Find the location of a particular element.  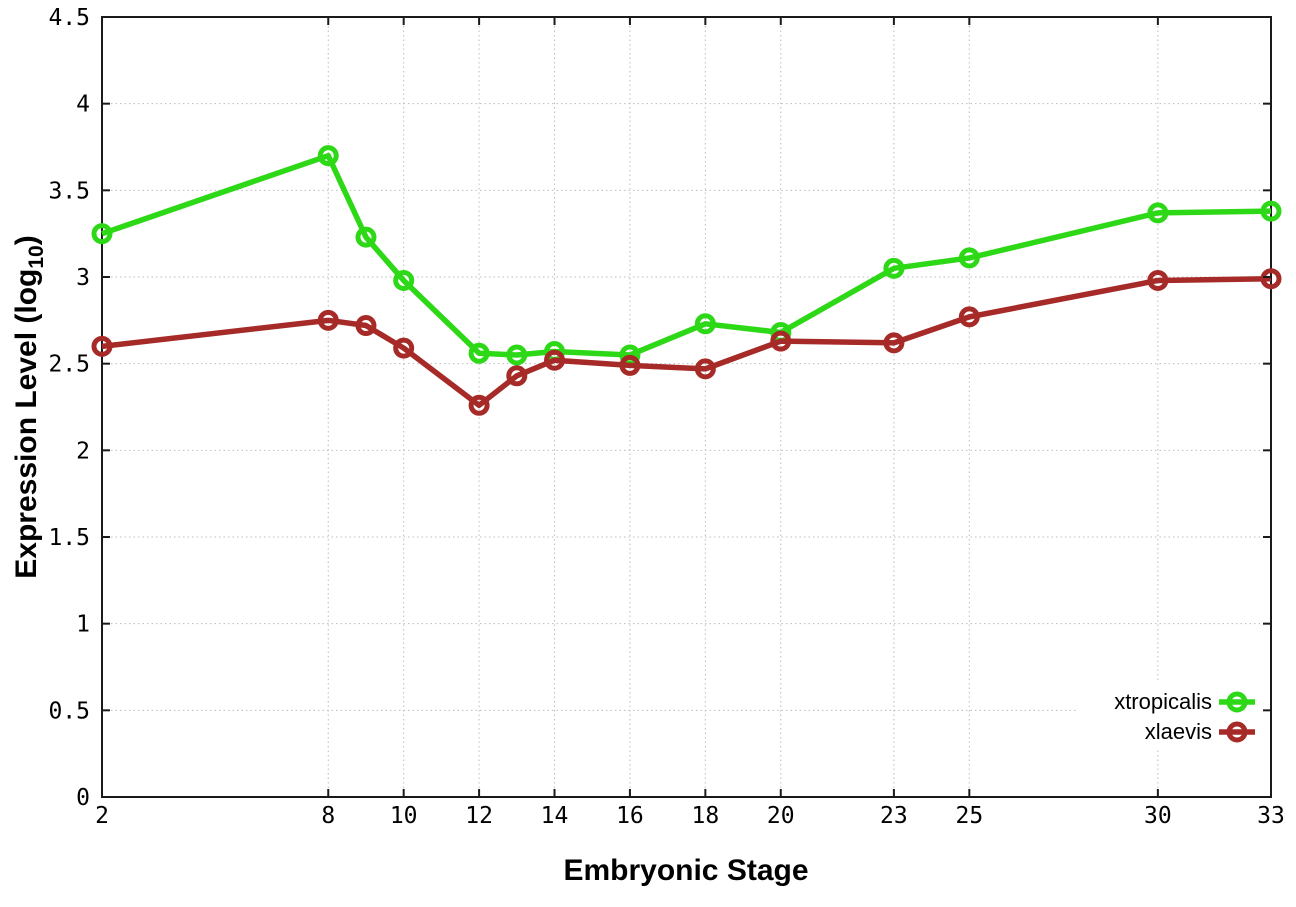

legend-item-xtropicalis: xtropicalis is located at coordinates (1184, 701).